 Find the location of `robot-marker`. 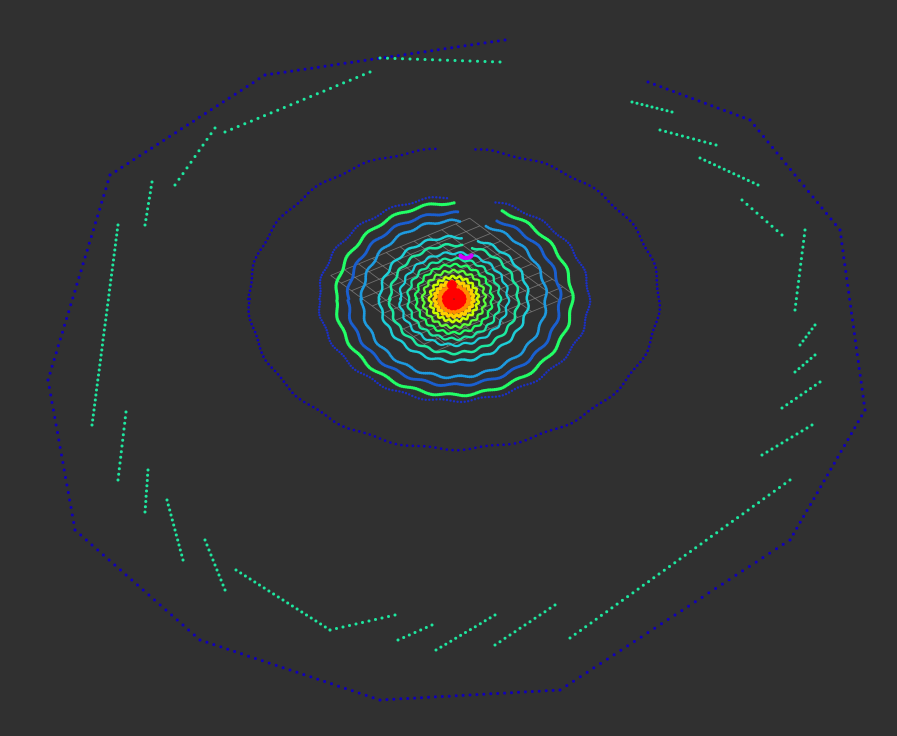

robot-marker is located at coordinates (466, 256).